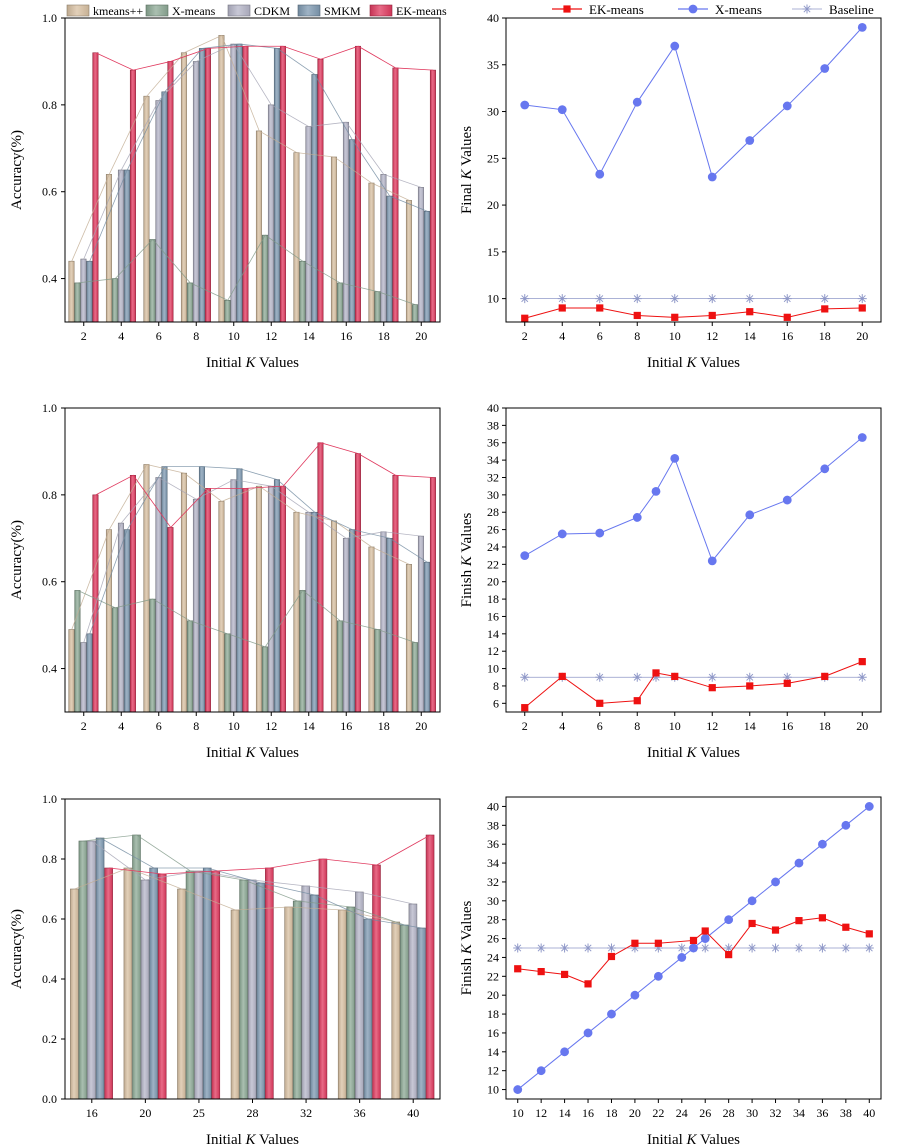 The height and width of the screenshot is (1148, 901). I want to click on trend-line-kmeanspp, so click(240, 148).